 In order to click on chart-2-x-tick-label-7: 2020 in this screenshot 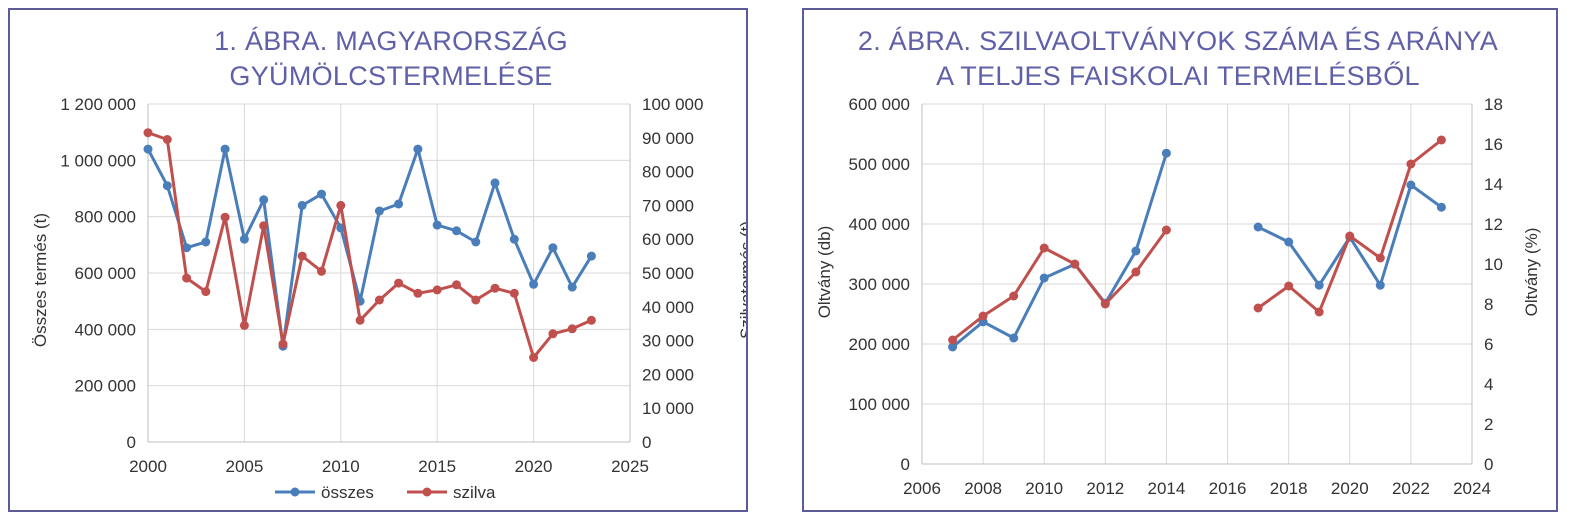, I will do `click(1350, 488)`.